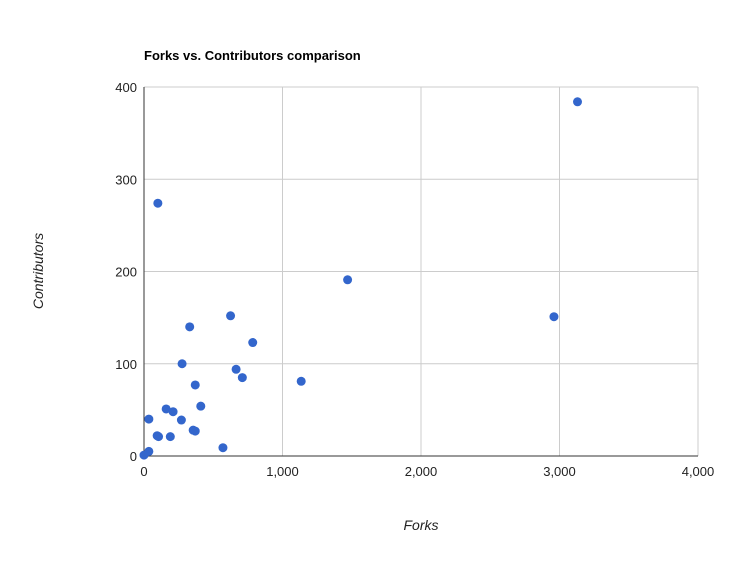  I want to click on y-tick-label: 0, so click(133, 456).